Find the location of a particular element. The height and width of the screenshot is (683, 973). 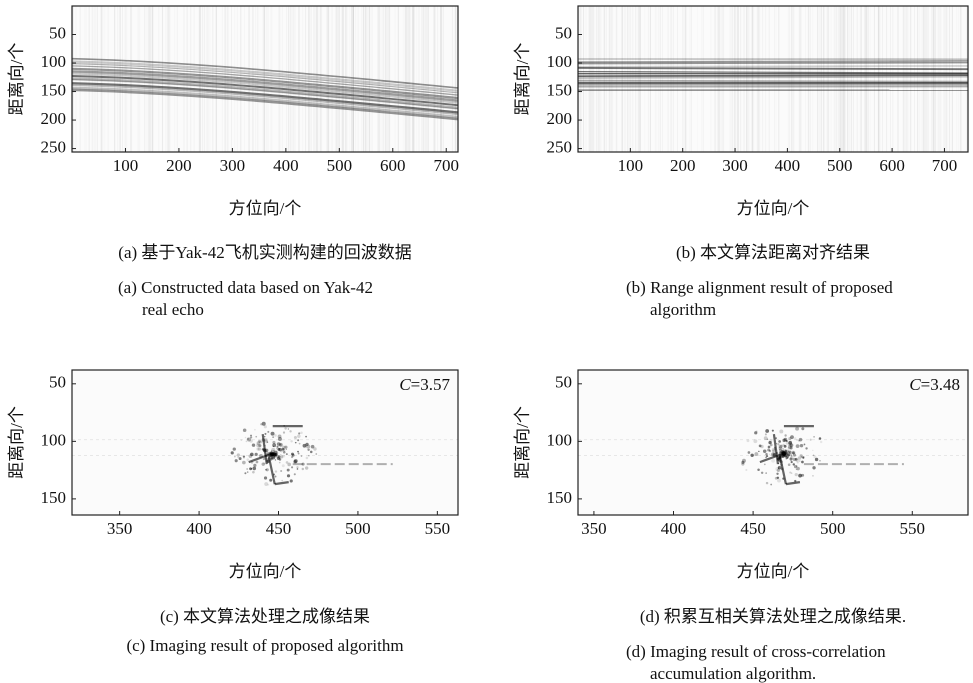

caption-cn: (d) 积累互相关算法处理之成像结果. is located at coordinates (773, 616).